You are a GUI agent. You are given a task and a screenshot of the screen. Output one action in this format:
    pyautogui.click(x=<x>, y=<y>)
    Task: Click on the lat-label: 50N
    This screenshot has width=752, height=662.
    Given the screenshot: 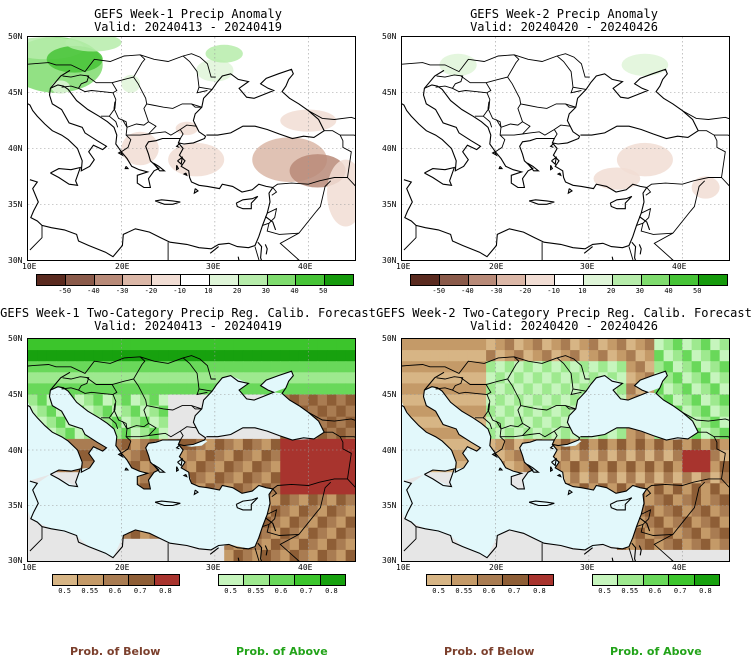 What is the action you would take?
    pyautogui.click(x=15, y=36)
    